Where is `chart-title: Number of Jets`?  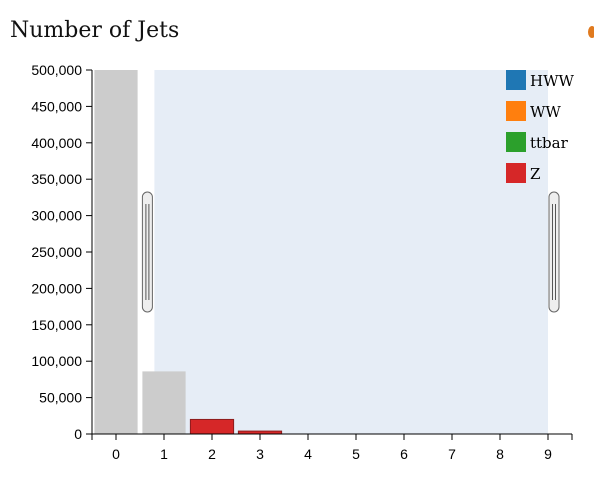
chart-title: Number of Jets is located at coordinates (95, 30).